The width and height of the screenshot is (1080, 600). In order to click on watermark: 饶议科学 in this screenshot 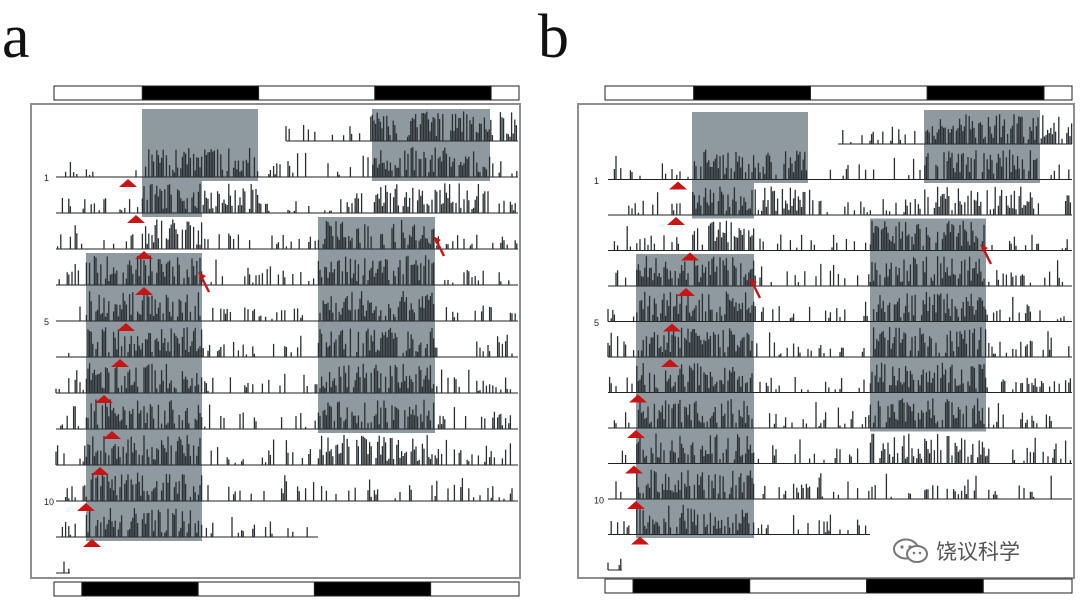, I will do `click(956, 551)`.